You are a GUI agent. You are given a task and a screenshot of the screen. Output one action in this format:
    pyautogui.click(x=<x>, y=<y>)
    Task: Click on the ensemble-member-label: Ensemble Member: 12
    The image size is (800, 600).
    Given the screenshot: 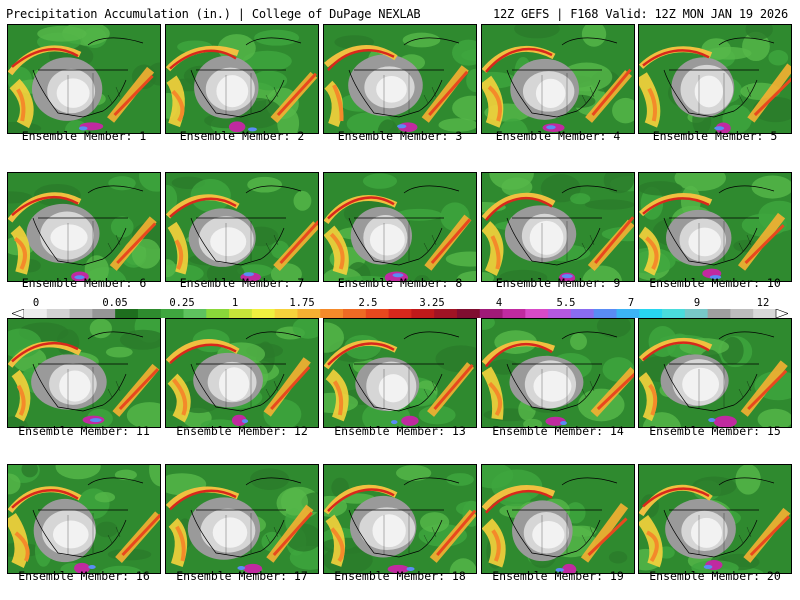 What is the action you would take?
    pyautogui.click(x=242, y=431)
    